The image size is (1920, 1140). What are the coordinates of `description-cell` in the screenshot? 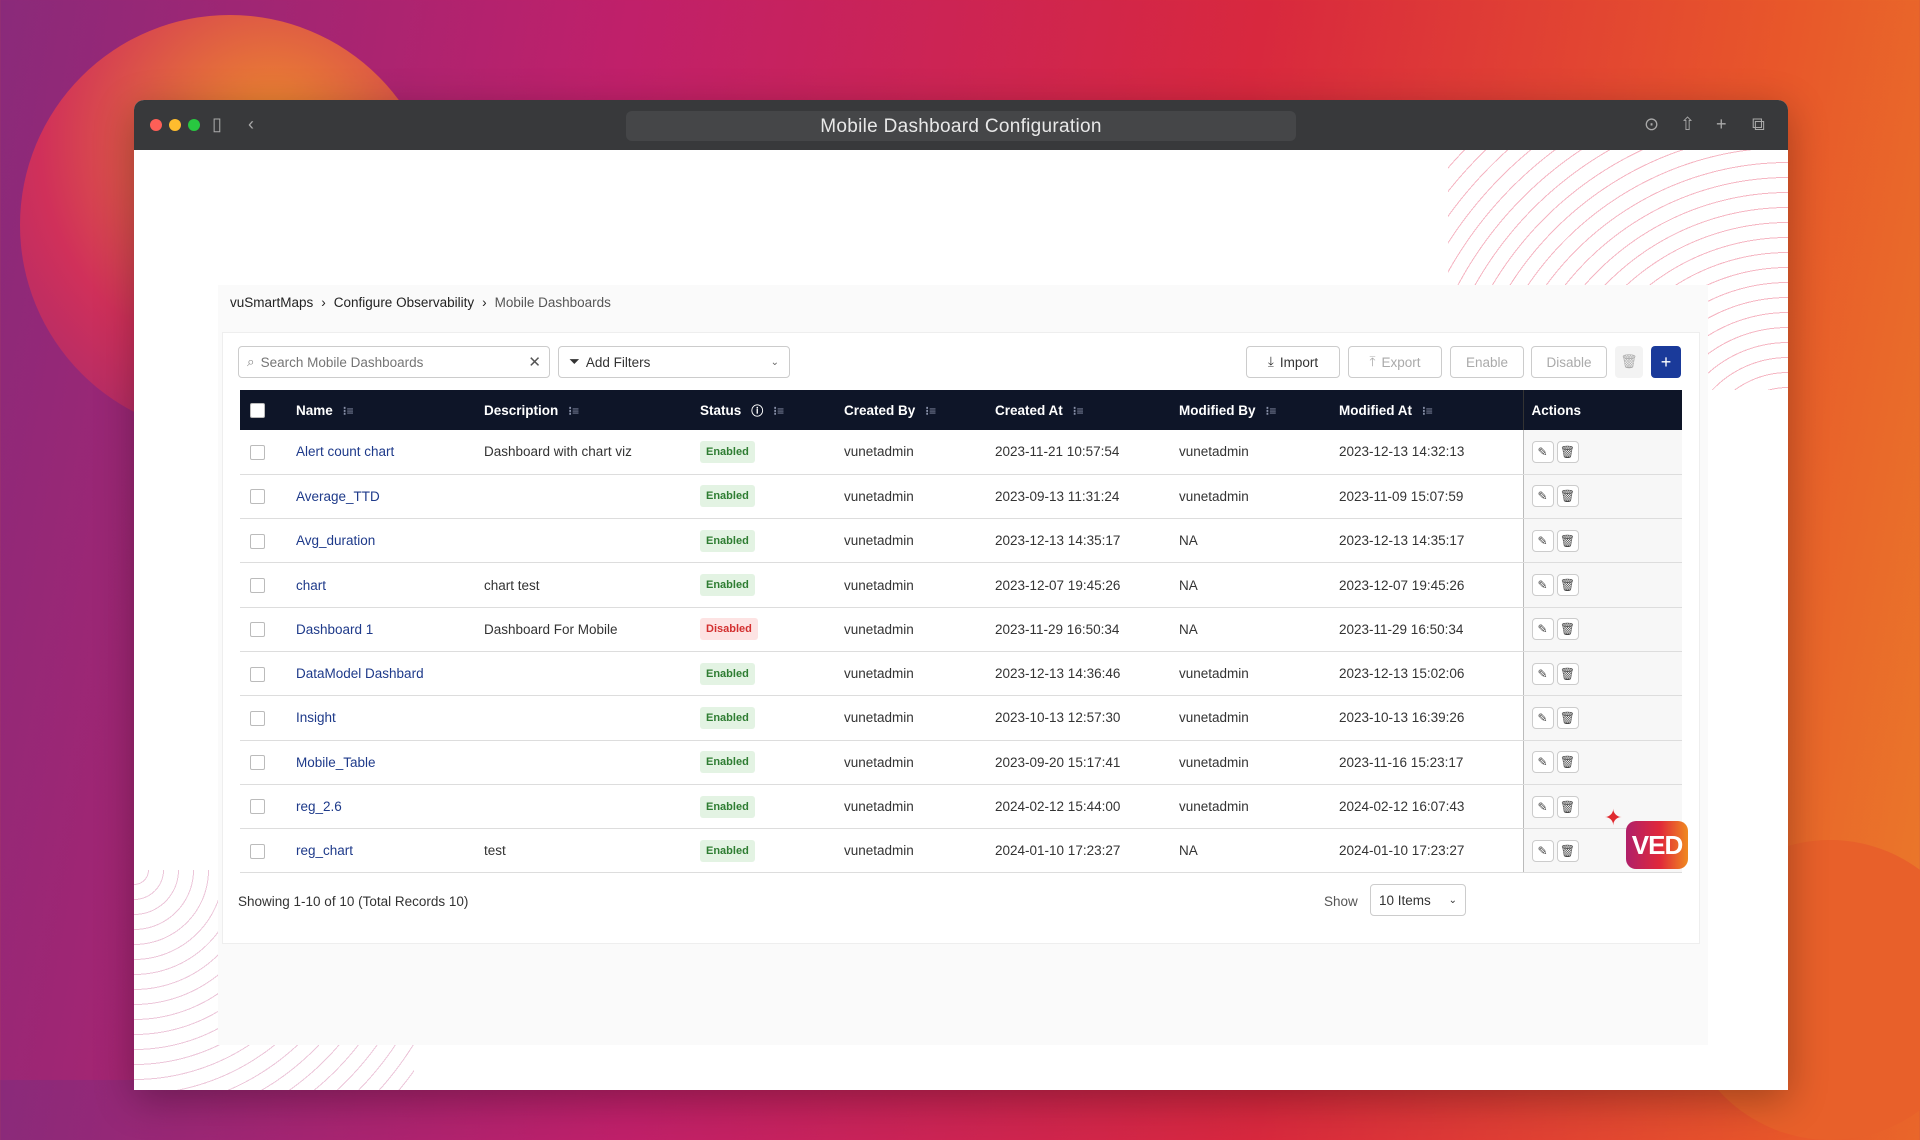 It's located at (592, 674).